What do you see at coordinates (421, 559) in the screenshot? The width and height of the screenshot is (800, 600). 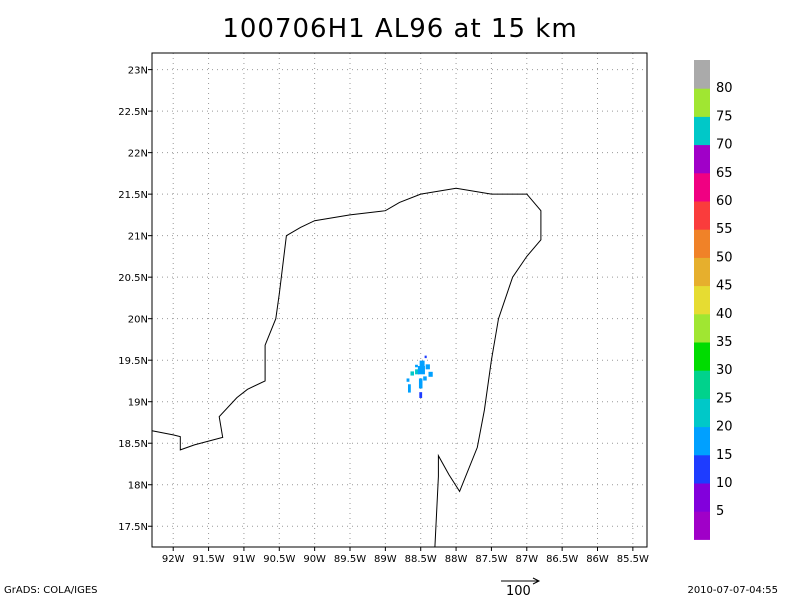 I see `lon-tick-label: 88.5W` at bounding box center [421, 559].